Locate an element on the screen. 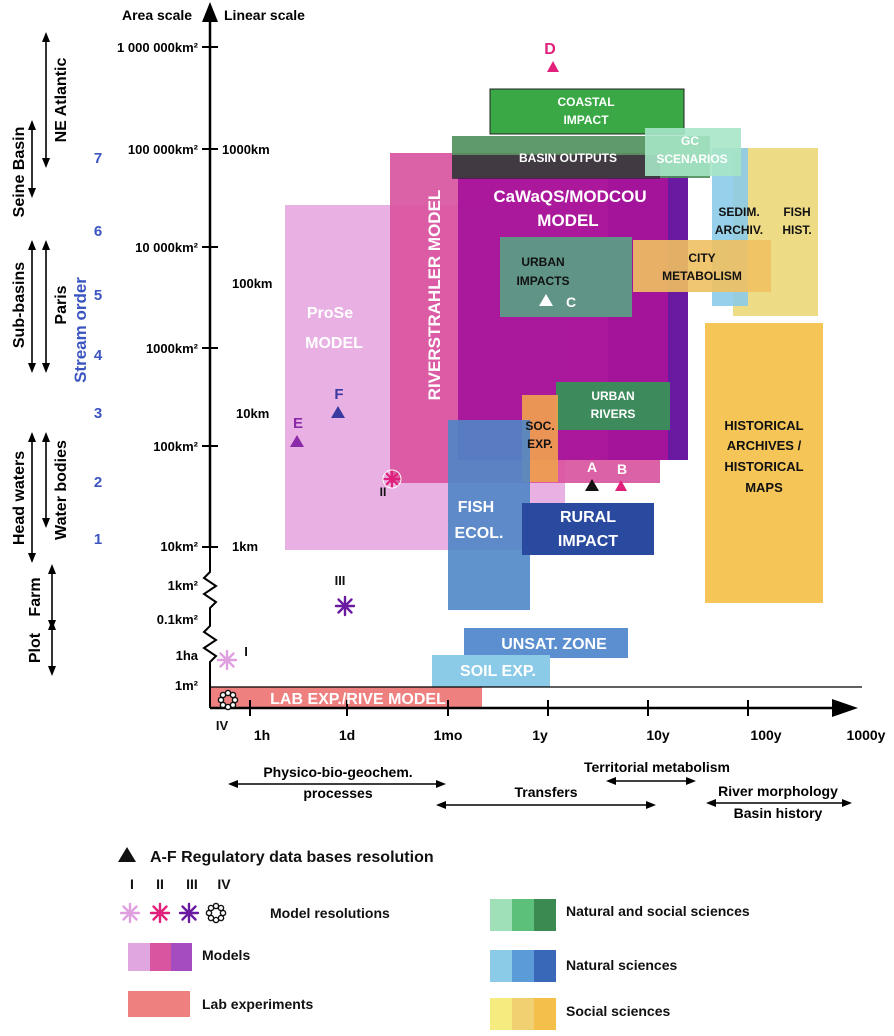 This screenshot has height=1036, width=894. horizontal-axis-arrowhead is located at coordinates (845, 708).